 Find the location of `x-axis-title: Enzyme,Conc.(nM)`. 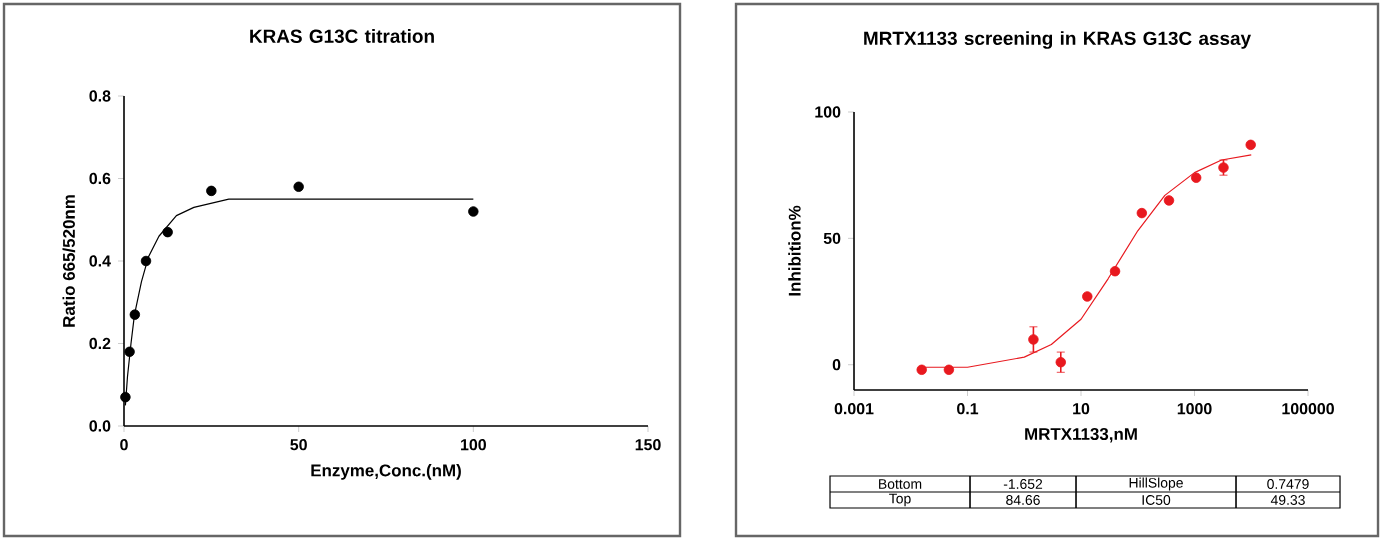

x-axis-title: Enzyme,Conc.(nM) is located at coordinates (386, 472).